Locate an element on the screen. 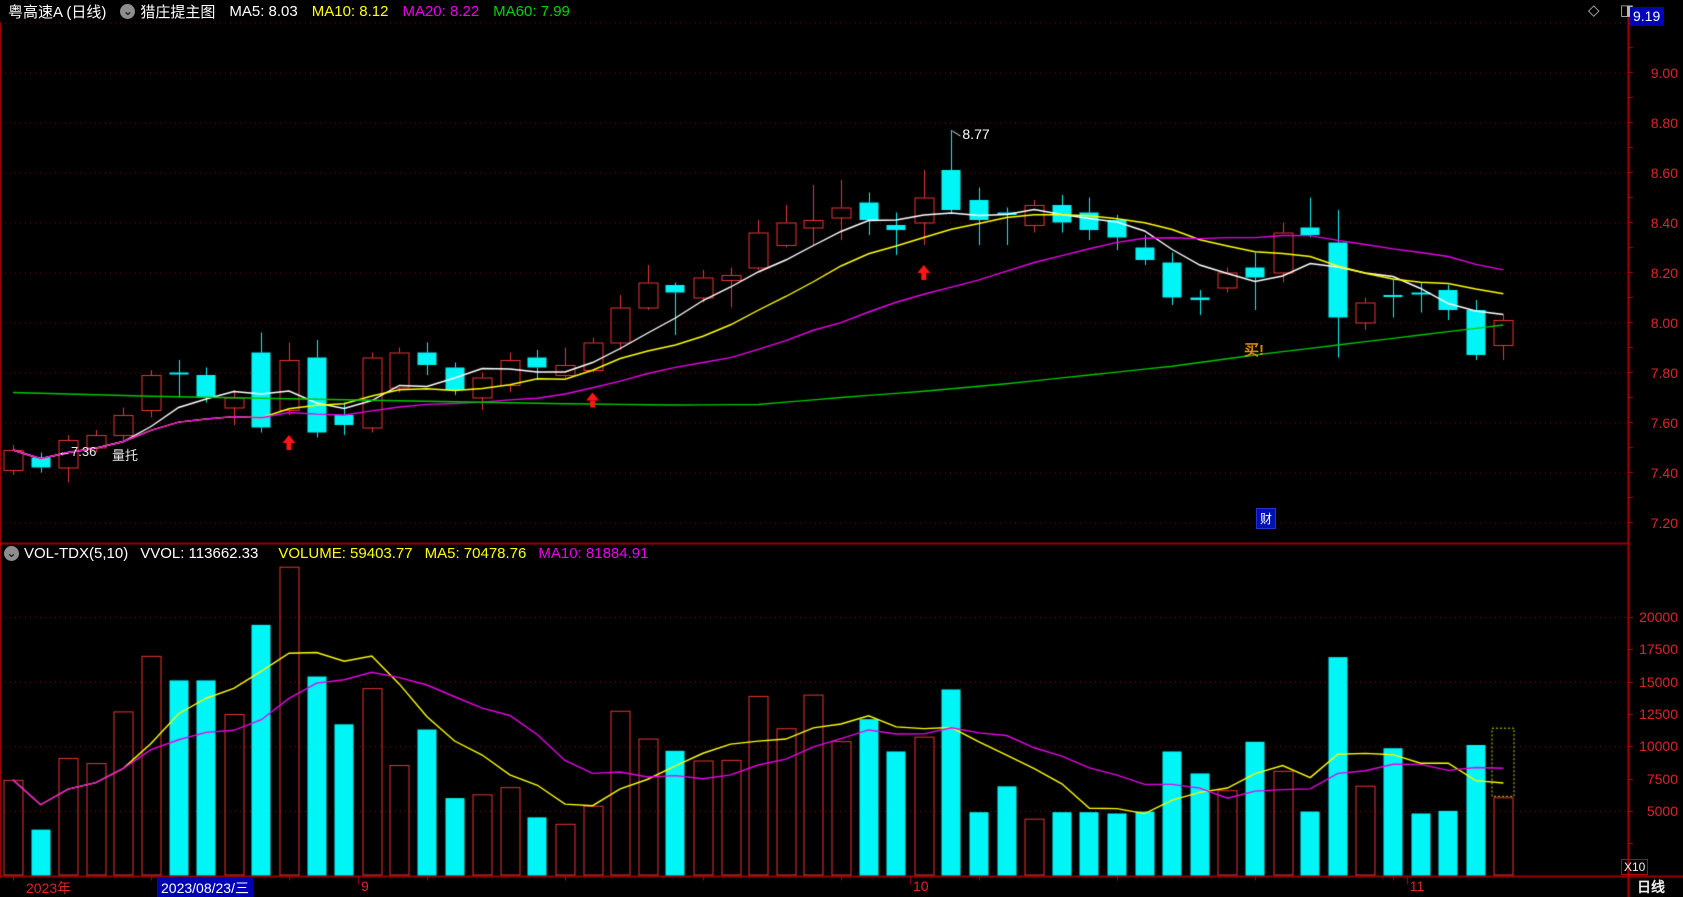  price-axis-label: 9.00 is located at coordinates (1664, 72).